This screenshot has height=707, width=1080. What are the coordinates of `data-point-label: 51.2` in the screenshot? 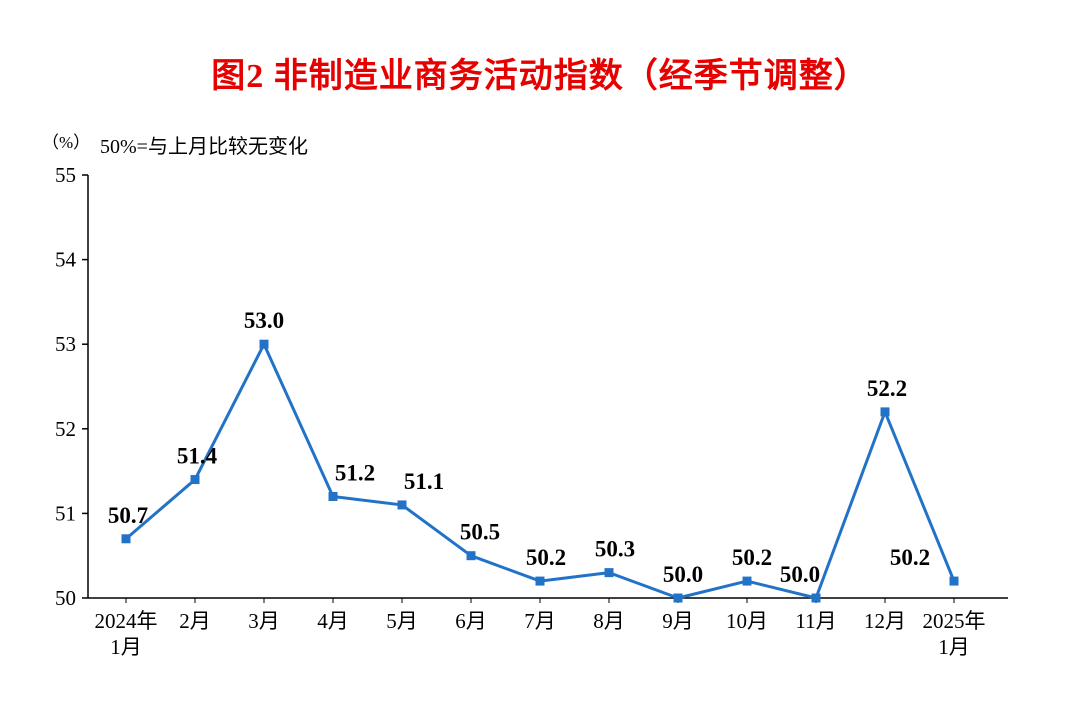 It's located at (355, 472).